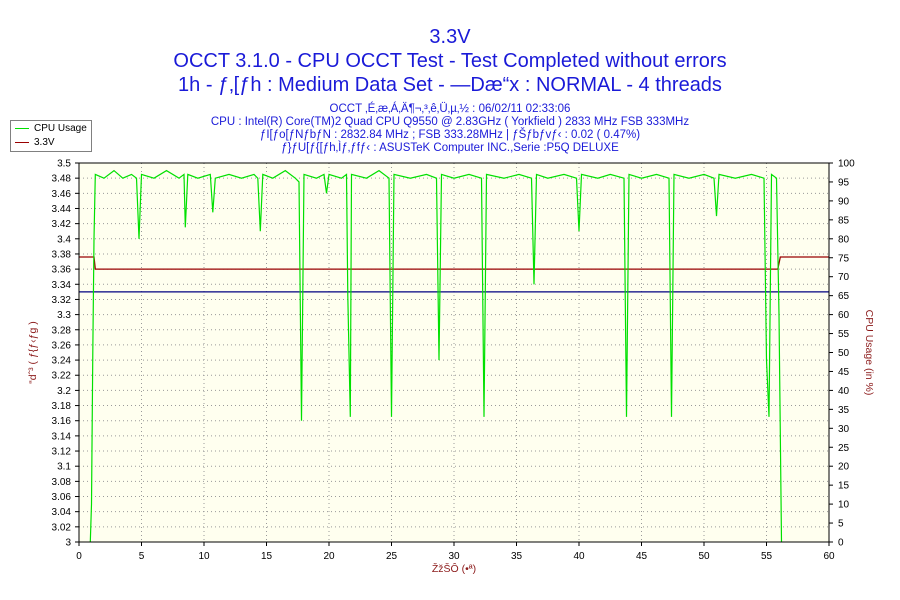 The image size is (900, 600). Describe the element at coordinates (450, 37) in the screenshot. I see `chart-title: 3.3V` at that location.